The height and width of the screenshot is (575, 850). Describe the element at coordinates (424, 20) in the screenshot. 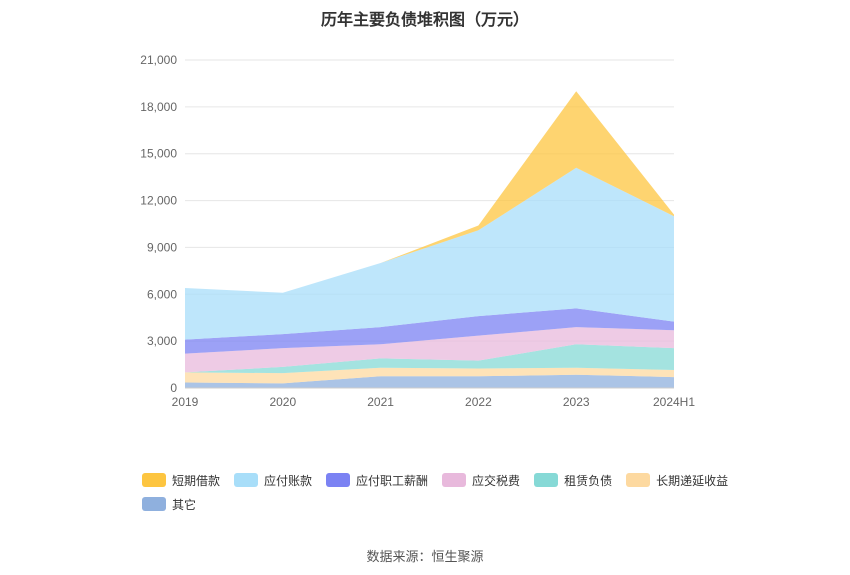

I see `chart-title: 历年主要负债堆积图（万元）` at that location.